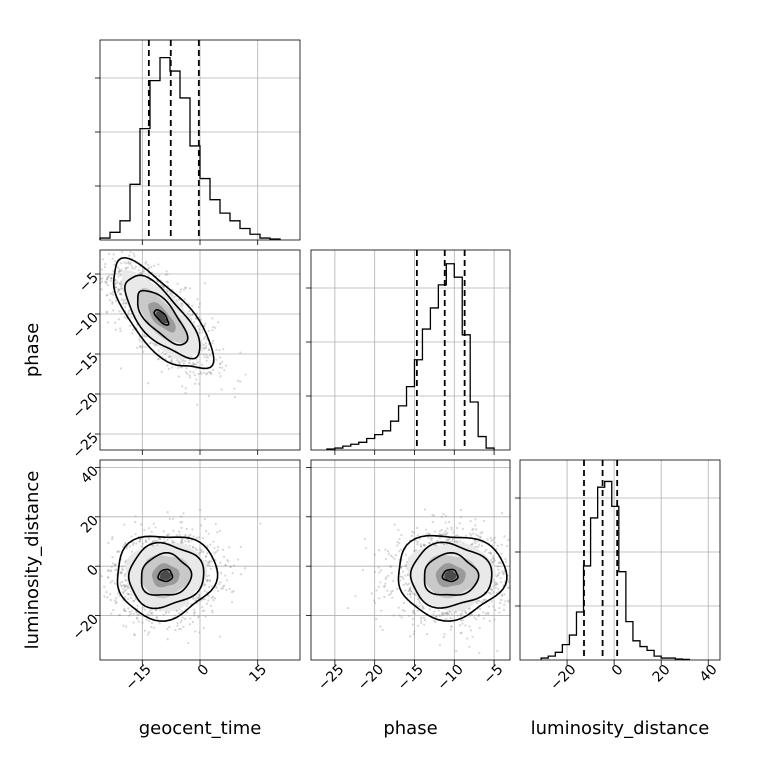 Image resolution: width=760 pixels, height=760 pixels. I want to click on phase-y-axis-label: phase, so click(32, 350).